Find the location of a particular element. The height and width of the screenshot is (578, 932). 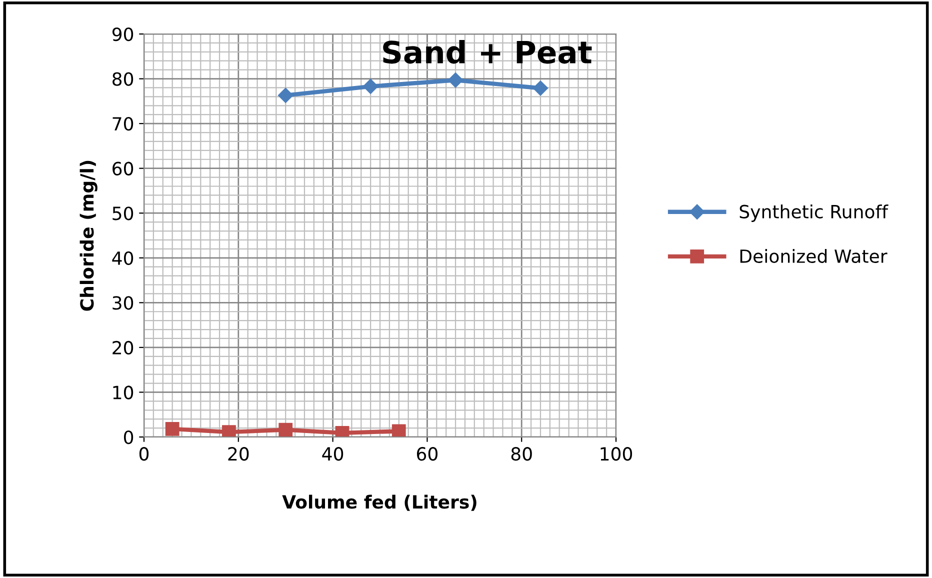

x-axis-title: Volume fed (Liters) is located at coordinates (379, 502).